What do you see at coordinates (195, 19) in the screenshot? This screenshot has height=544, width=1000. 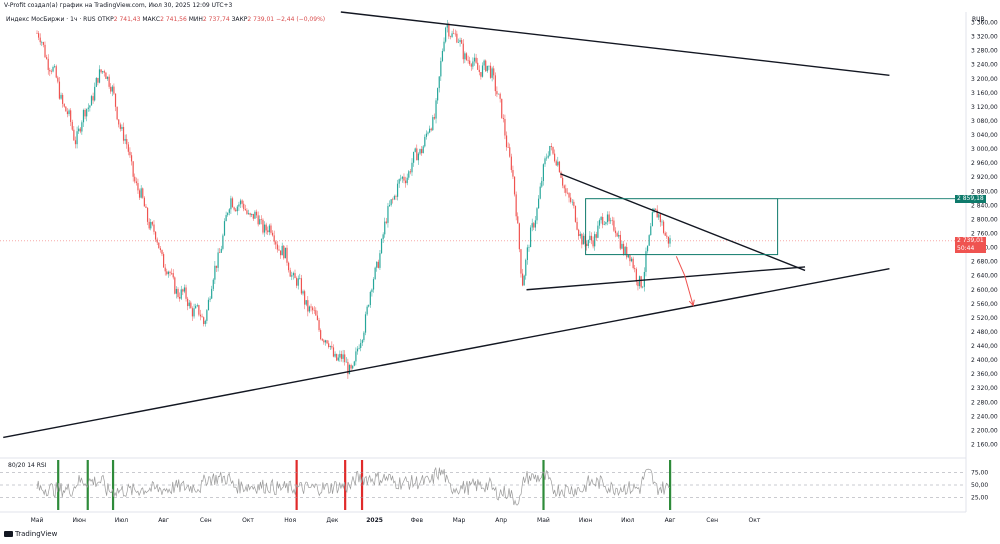 I see `low-label: МИН` at bounding box center [195, 19].